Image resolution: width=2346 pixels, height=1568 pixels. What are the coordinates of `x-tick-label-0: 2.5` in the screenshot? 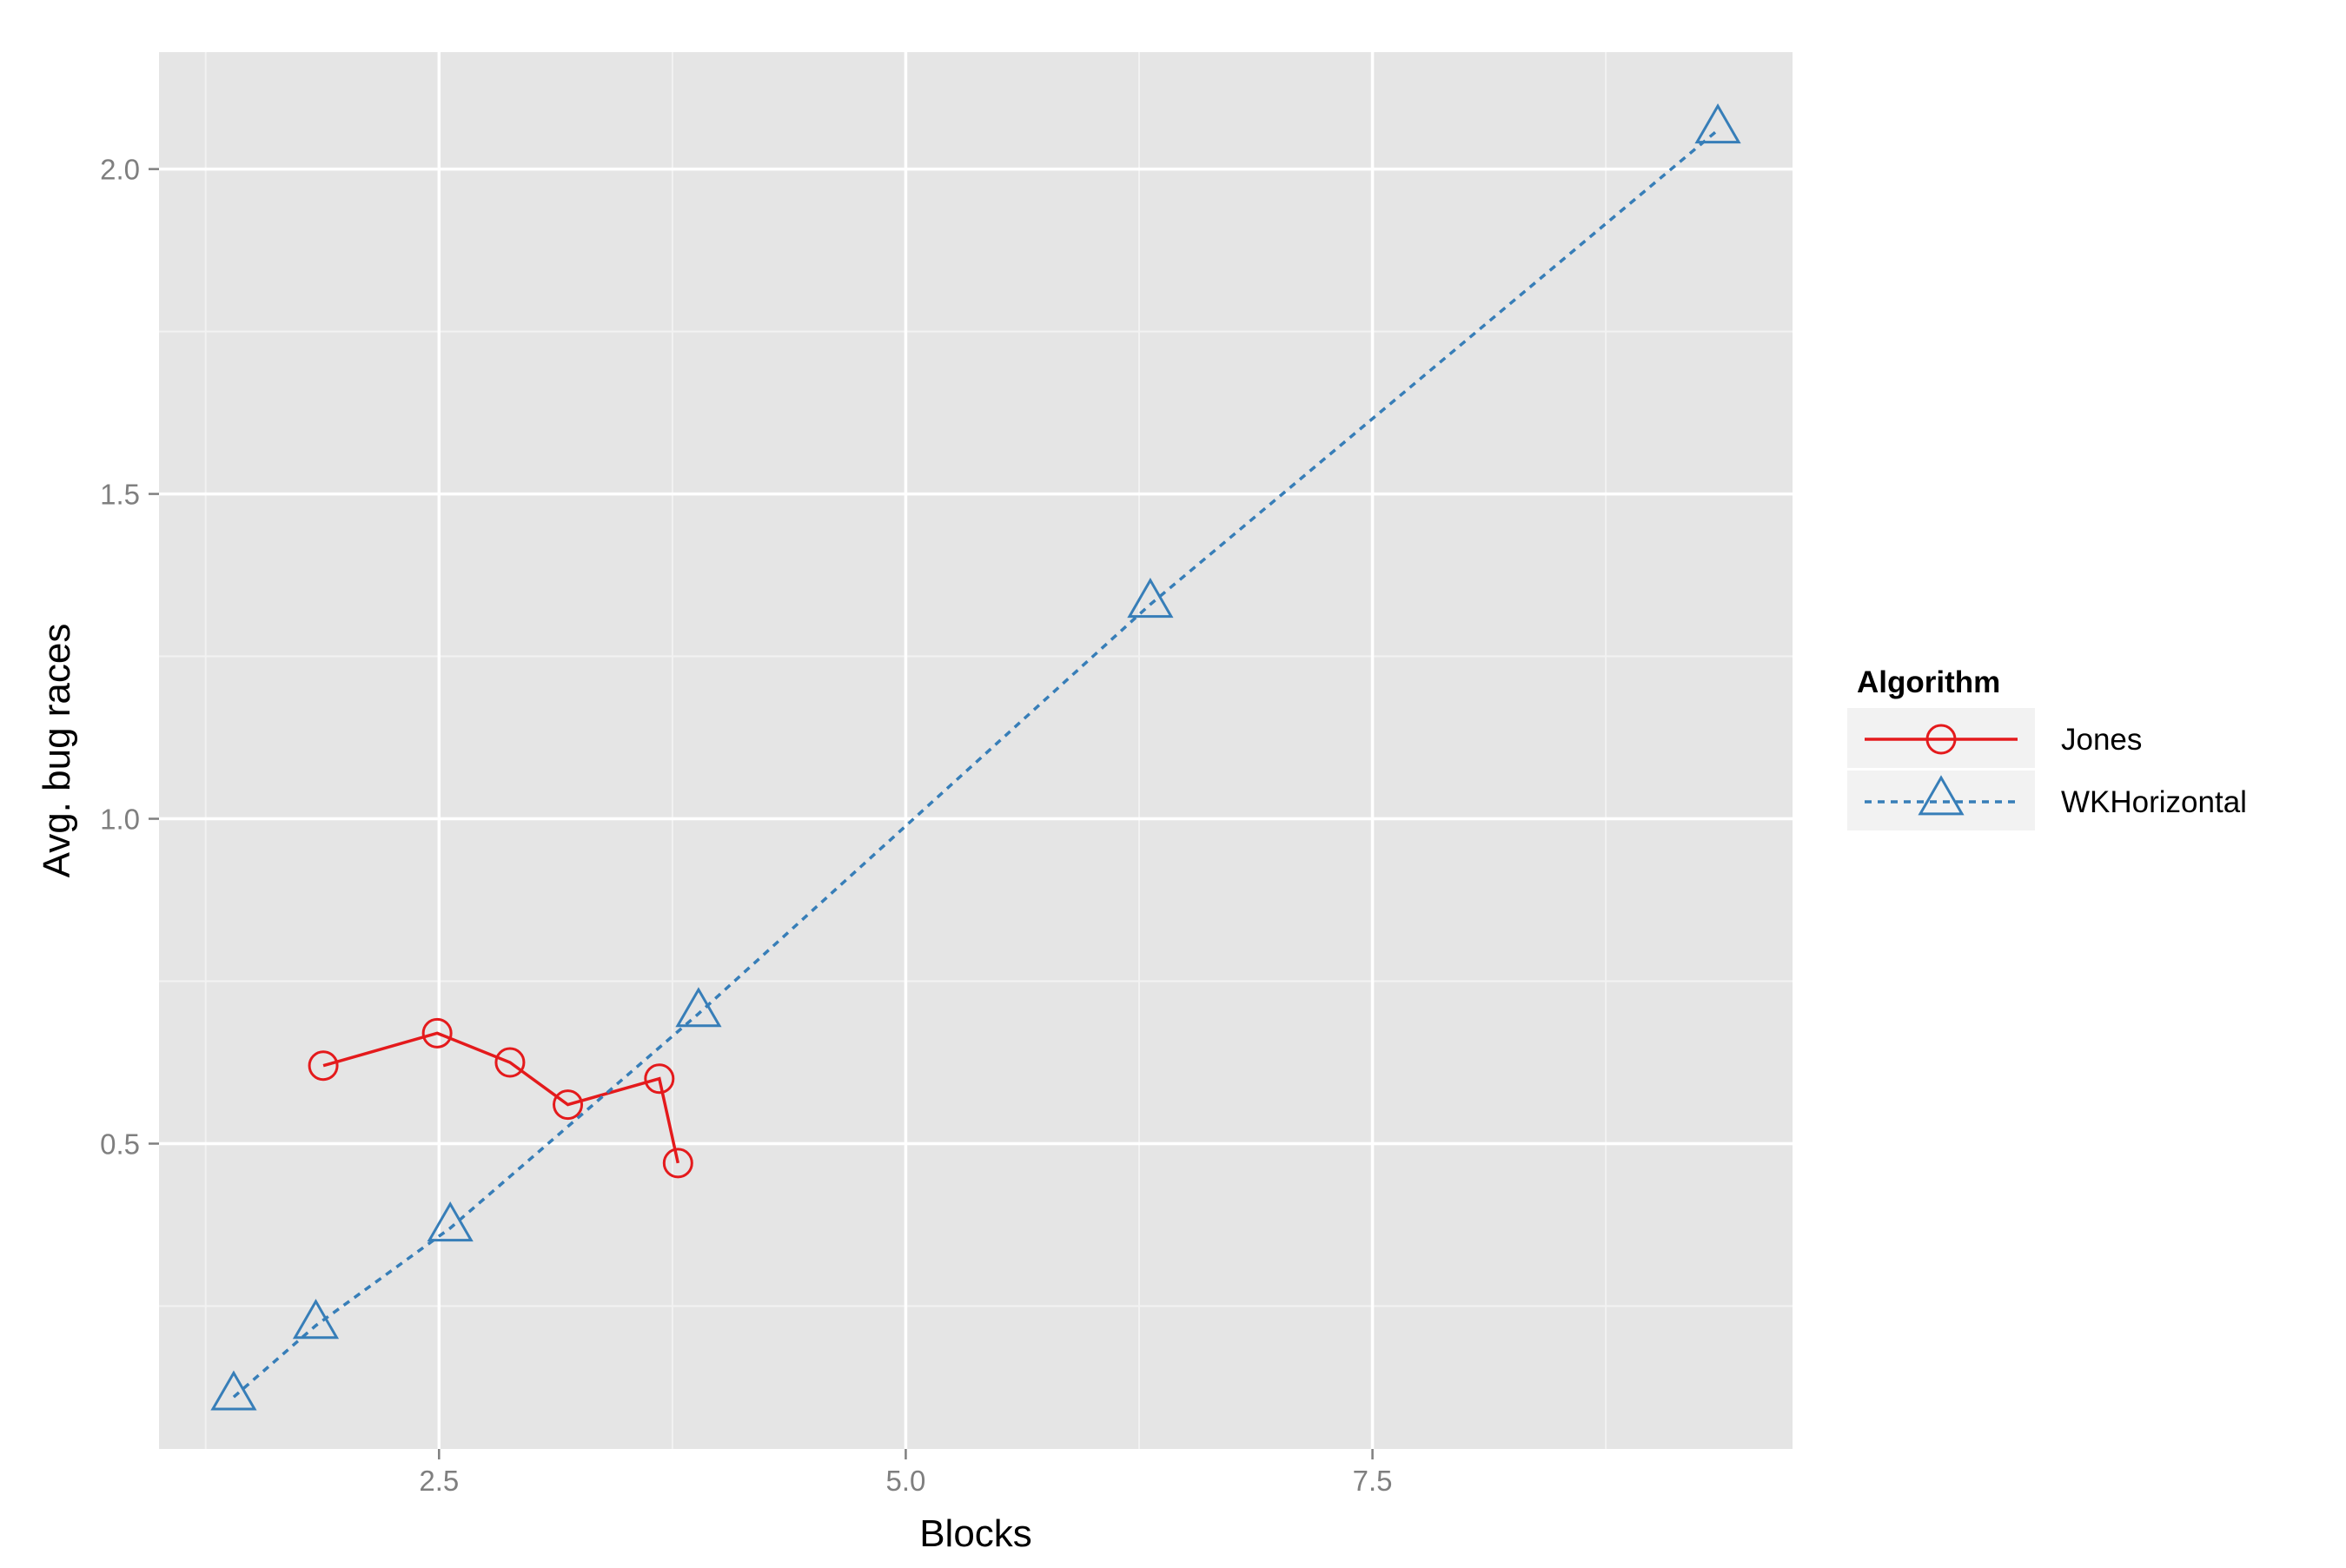 It's located at (439, 1481).